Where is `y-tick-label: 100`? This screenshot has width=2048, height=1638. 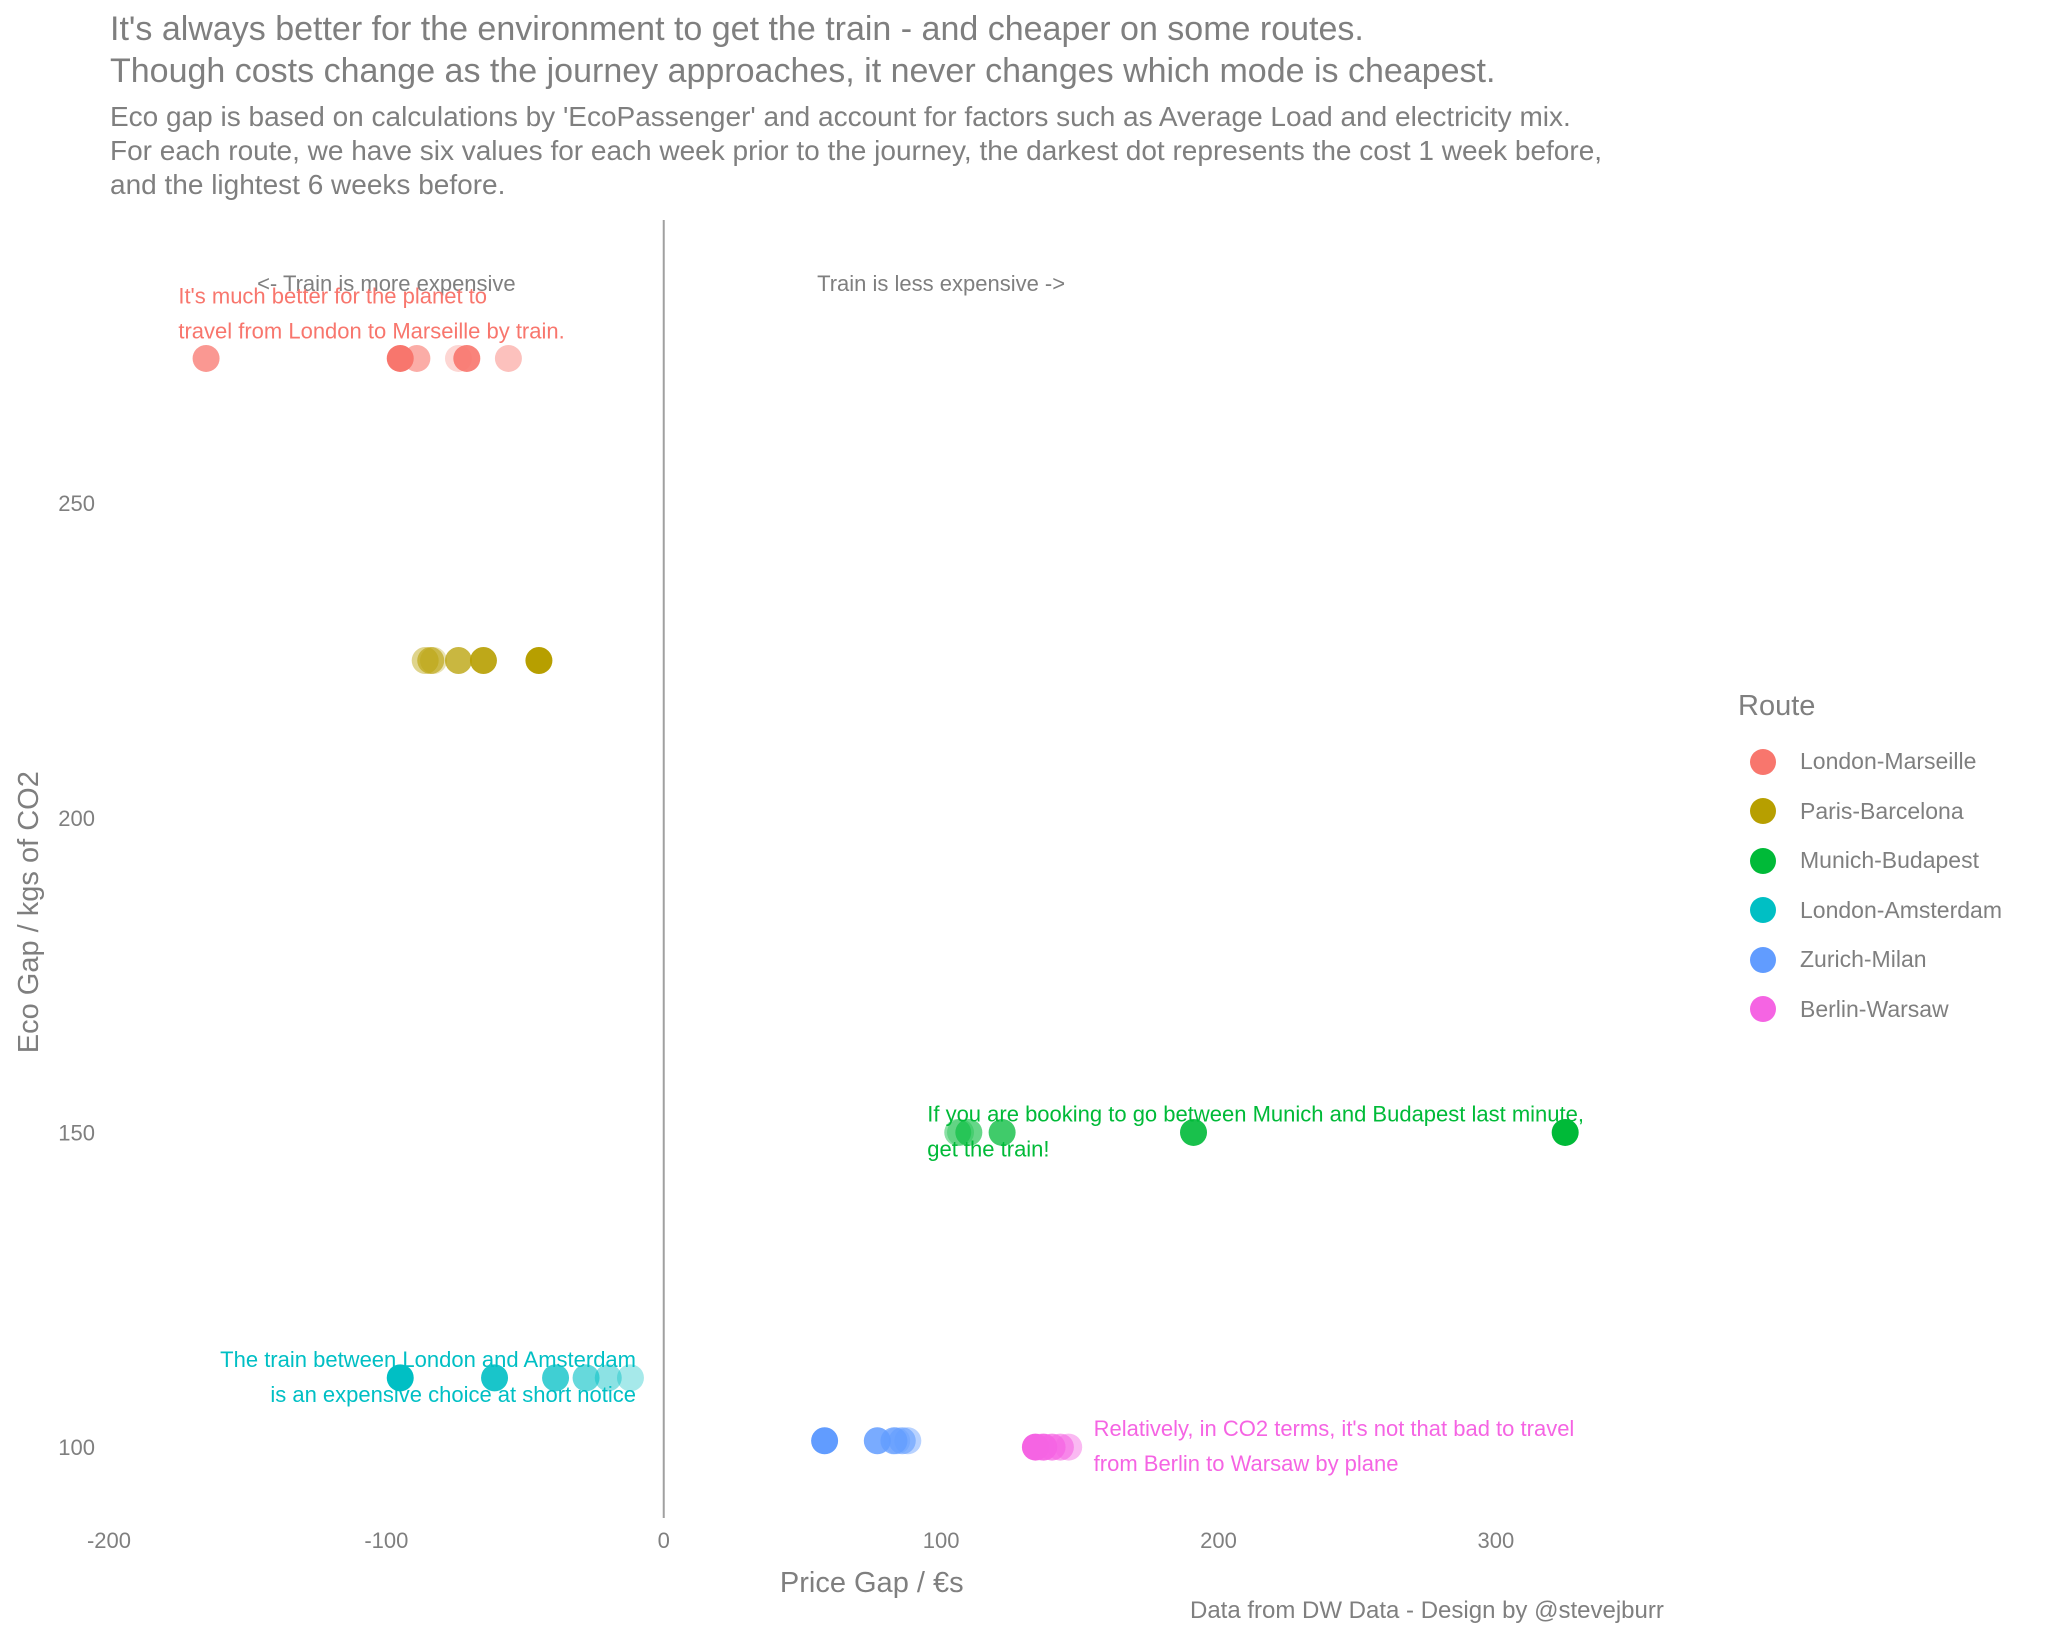 y-tick-label: 100 is located at coordinates (76, 1447).